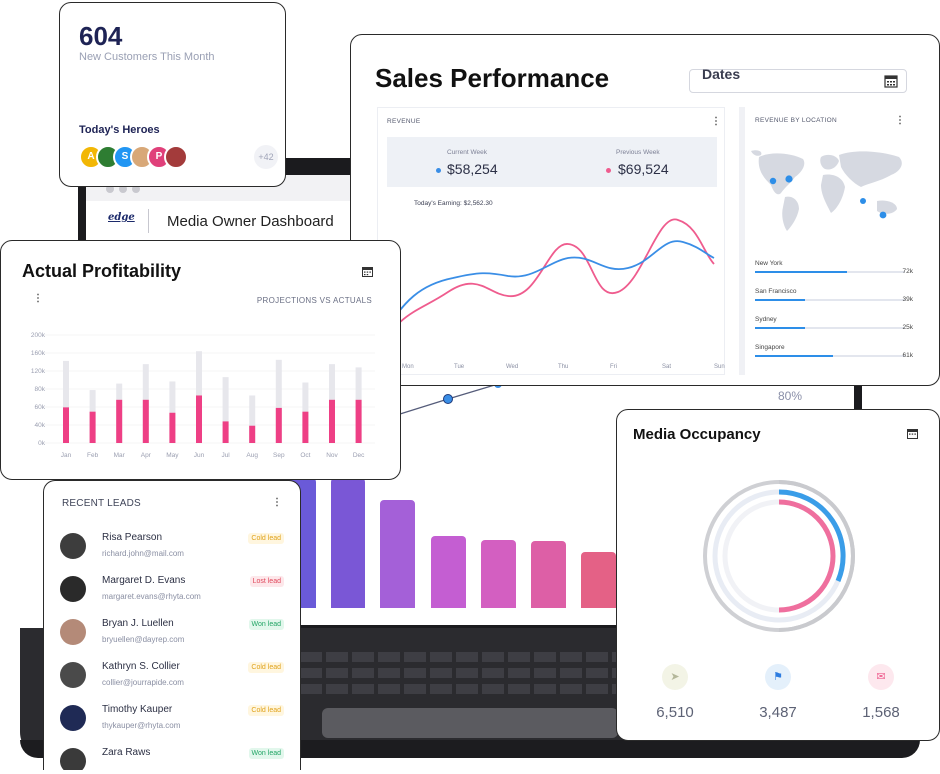  Describe the element at coordinates (472, 169) in the screenshot. I see `current-week-value: $58,254` at that location.